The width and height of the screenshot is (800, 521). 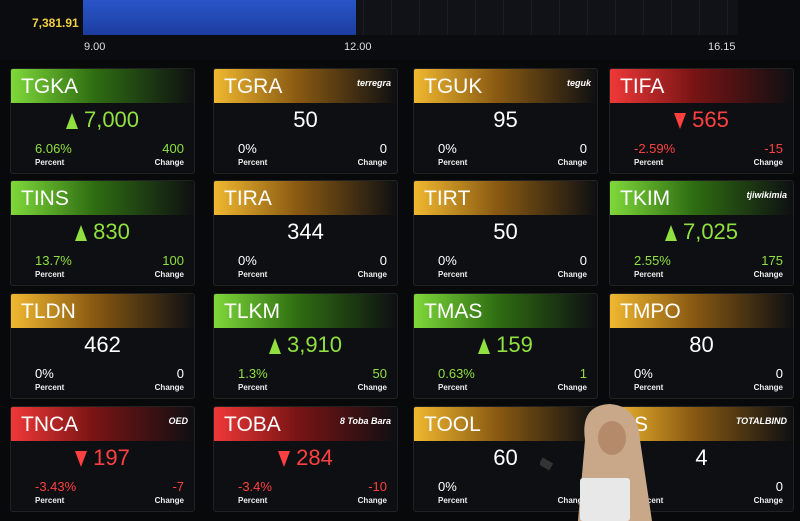 I want to click on stock-tile: TMAS 159 0.63% 1 Percent Change, so click(x=505, y=346).